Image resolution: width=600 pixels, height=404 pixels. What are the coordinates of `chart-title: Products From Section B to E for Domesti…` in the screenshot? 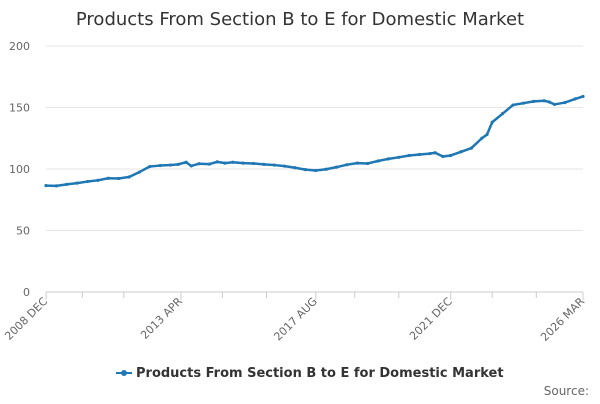 It's located at (300, 19).